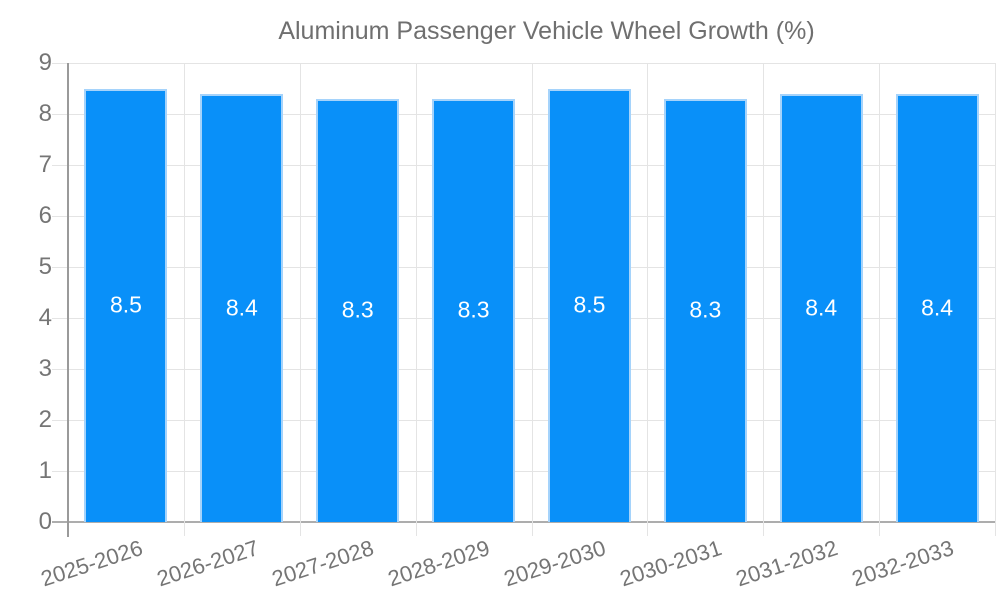 This screenshot has width=1000, height=600. I want to click on x-axis-tick-label: 2031-2032, so click(786, 563).